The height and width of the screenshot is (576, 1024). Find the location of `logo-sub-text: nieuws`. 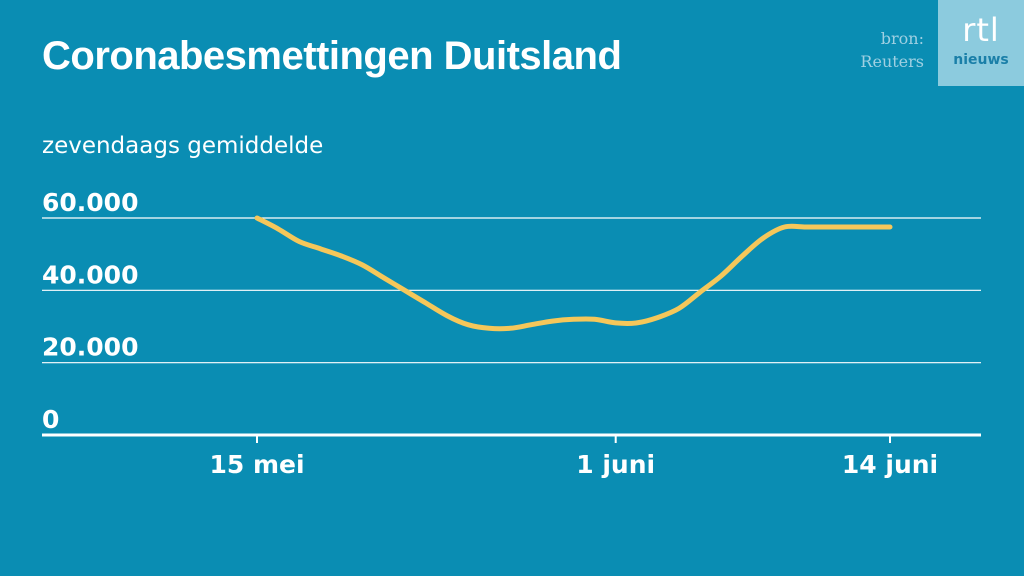

logo-sub-text: nieuws is located at coordinates (981, 60).